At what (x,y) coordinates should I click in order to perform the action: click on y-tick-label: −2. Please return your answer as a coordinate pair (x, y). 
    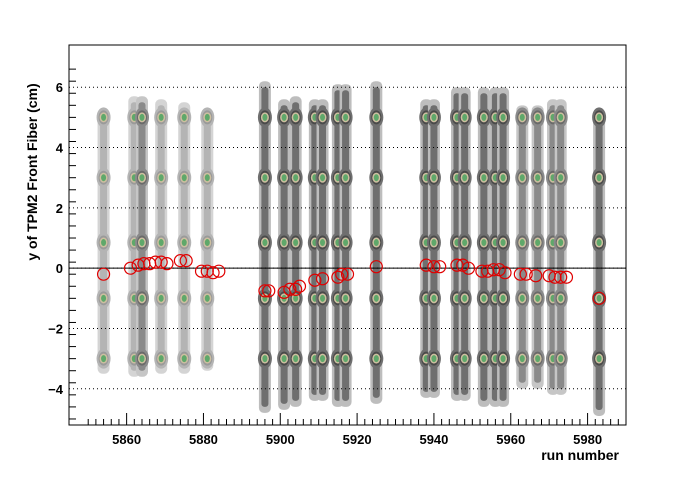
    Looking at the image, I should click on (55, 328).